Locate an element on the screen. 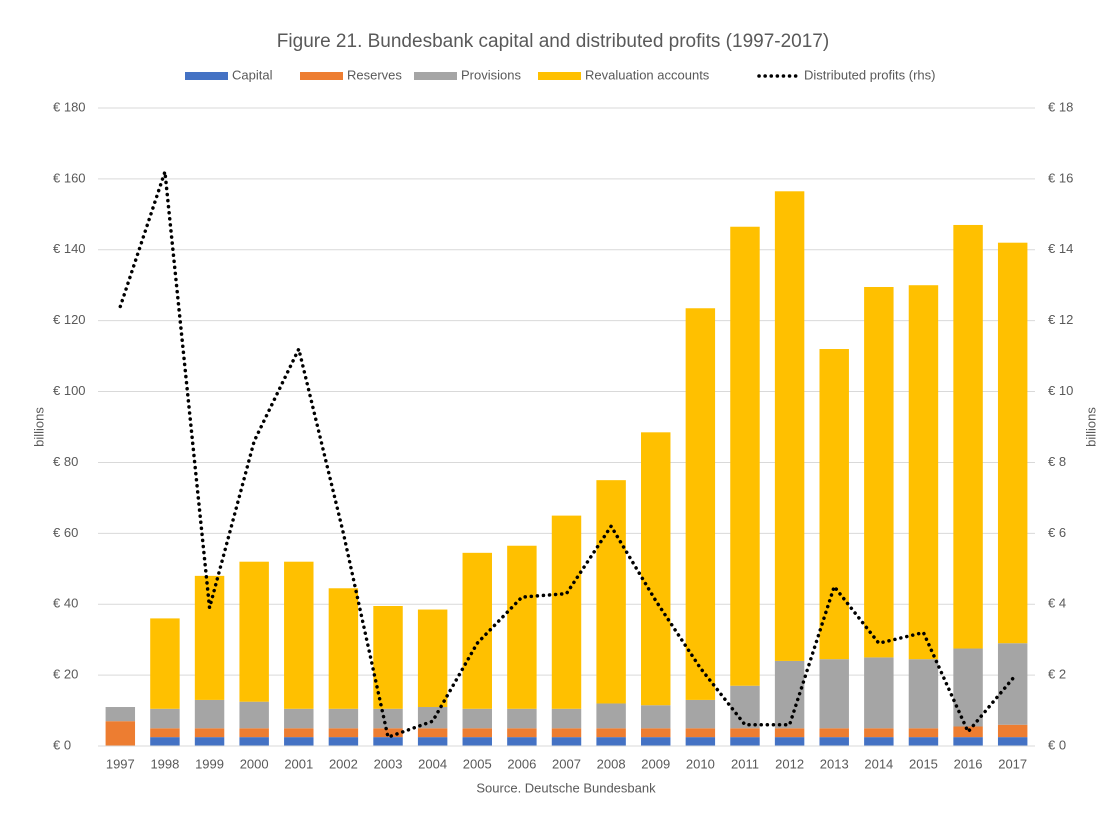 The width and height of the screenshot is (1107, 813). y-tick-label: € 40 is located at coordinates (65, 603).